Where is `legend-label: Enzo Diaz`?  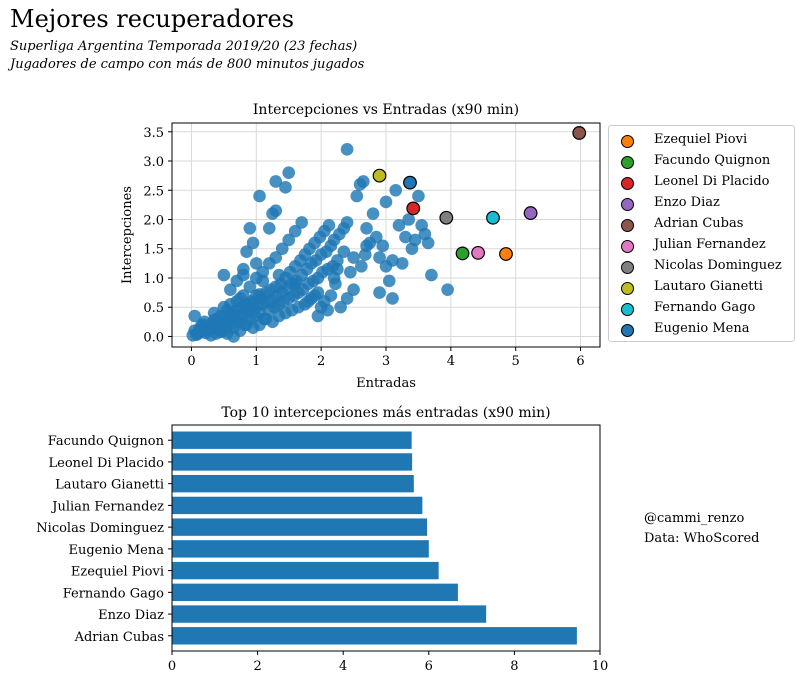 legend-label: Enzo Diaz is located at coordinates (687, 202).